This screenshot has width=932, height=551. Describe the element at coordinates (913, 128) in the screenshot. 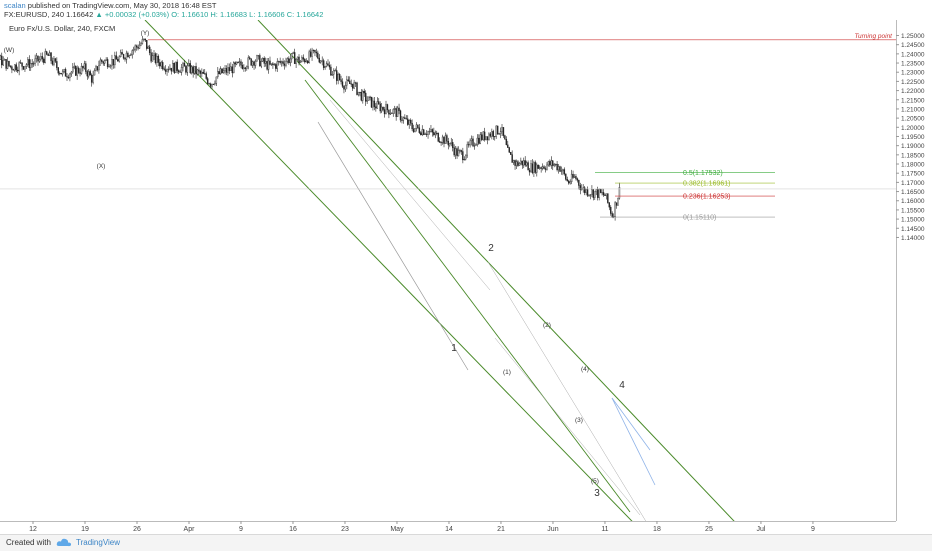

I see `y-tick-label: 1.20000` at that location.